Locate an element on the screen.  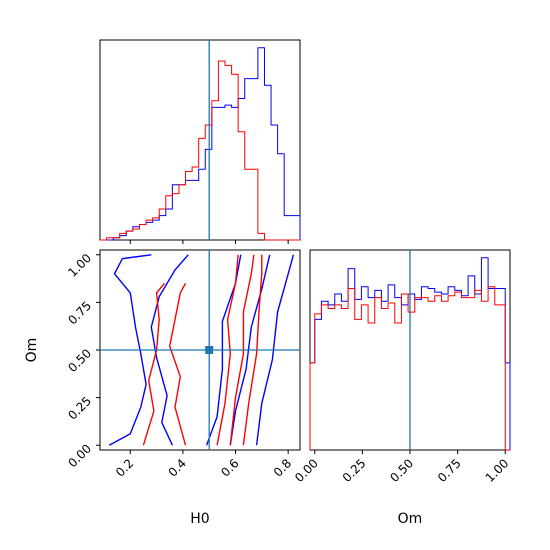
histogram-om-series is located at coordinates (410, 354).